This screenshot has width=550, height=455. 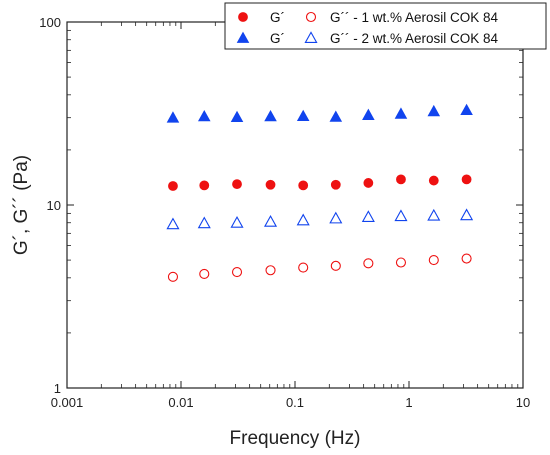 What do you see at coordinates (414, 17) in the screenshot?
I see `legend-label: G´´ - 1 wt.% Aerosil COK 84` at bounding box center [414, 17].